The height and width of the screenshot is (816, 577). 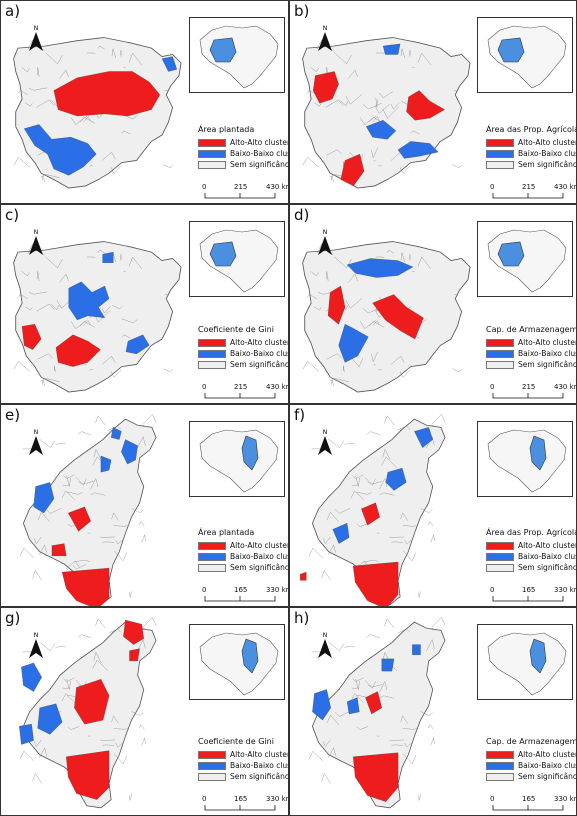 What do you see at coordinates (531, 129) in the screenshot?
I see `legend-title: Área das Prop. Agrícolas` at bounding box center [531, 129].